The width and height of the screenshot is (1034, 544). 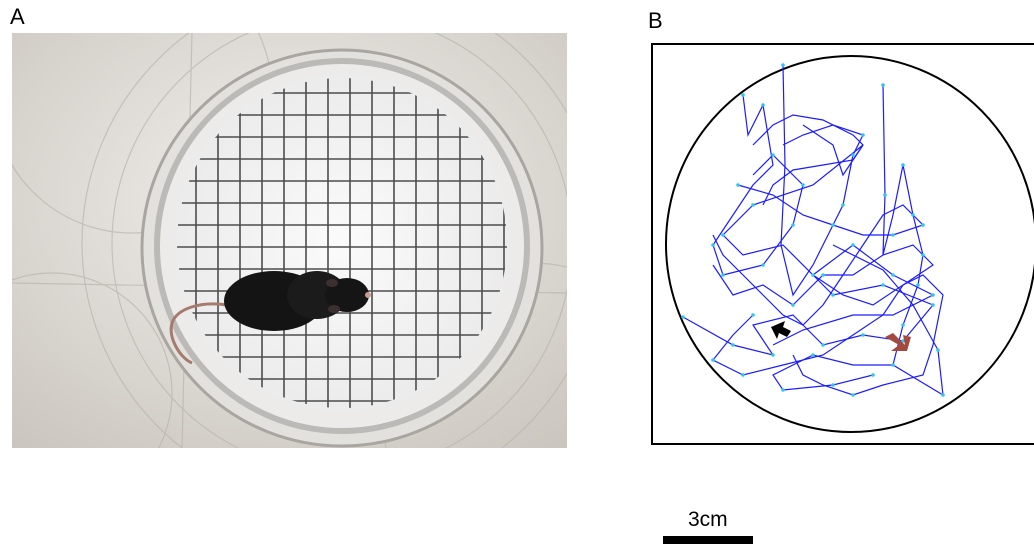 What do you see at coordinates (708, 540) in the screenshot?
I see `scale-bar` at bounding box center [708, 540].